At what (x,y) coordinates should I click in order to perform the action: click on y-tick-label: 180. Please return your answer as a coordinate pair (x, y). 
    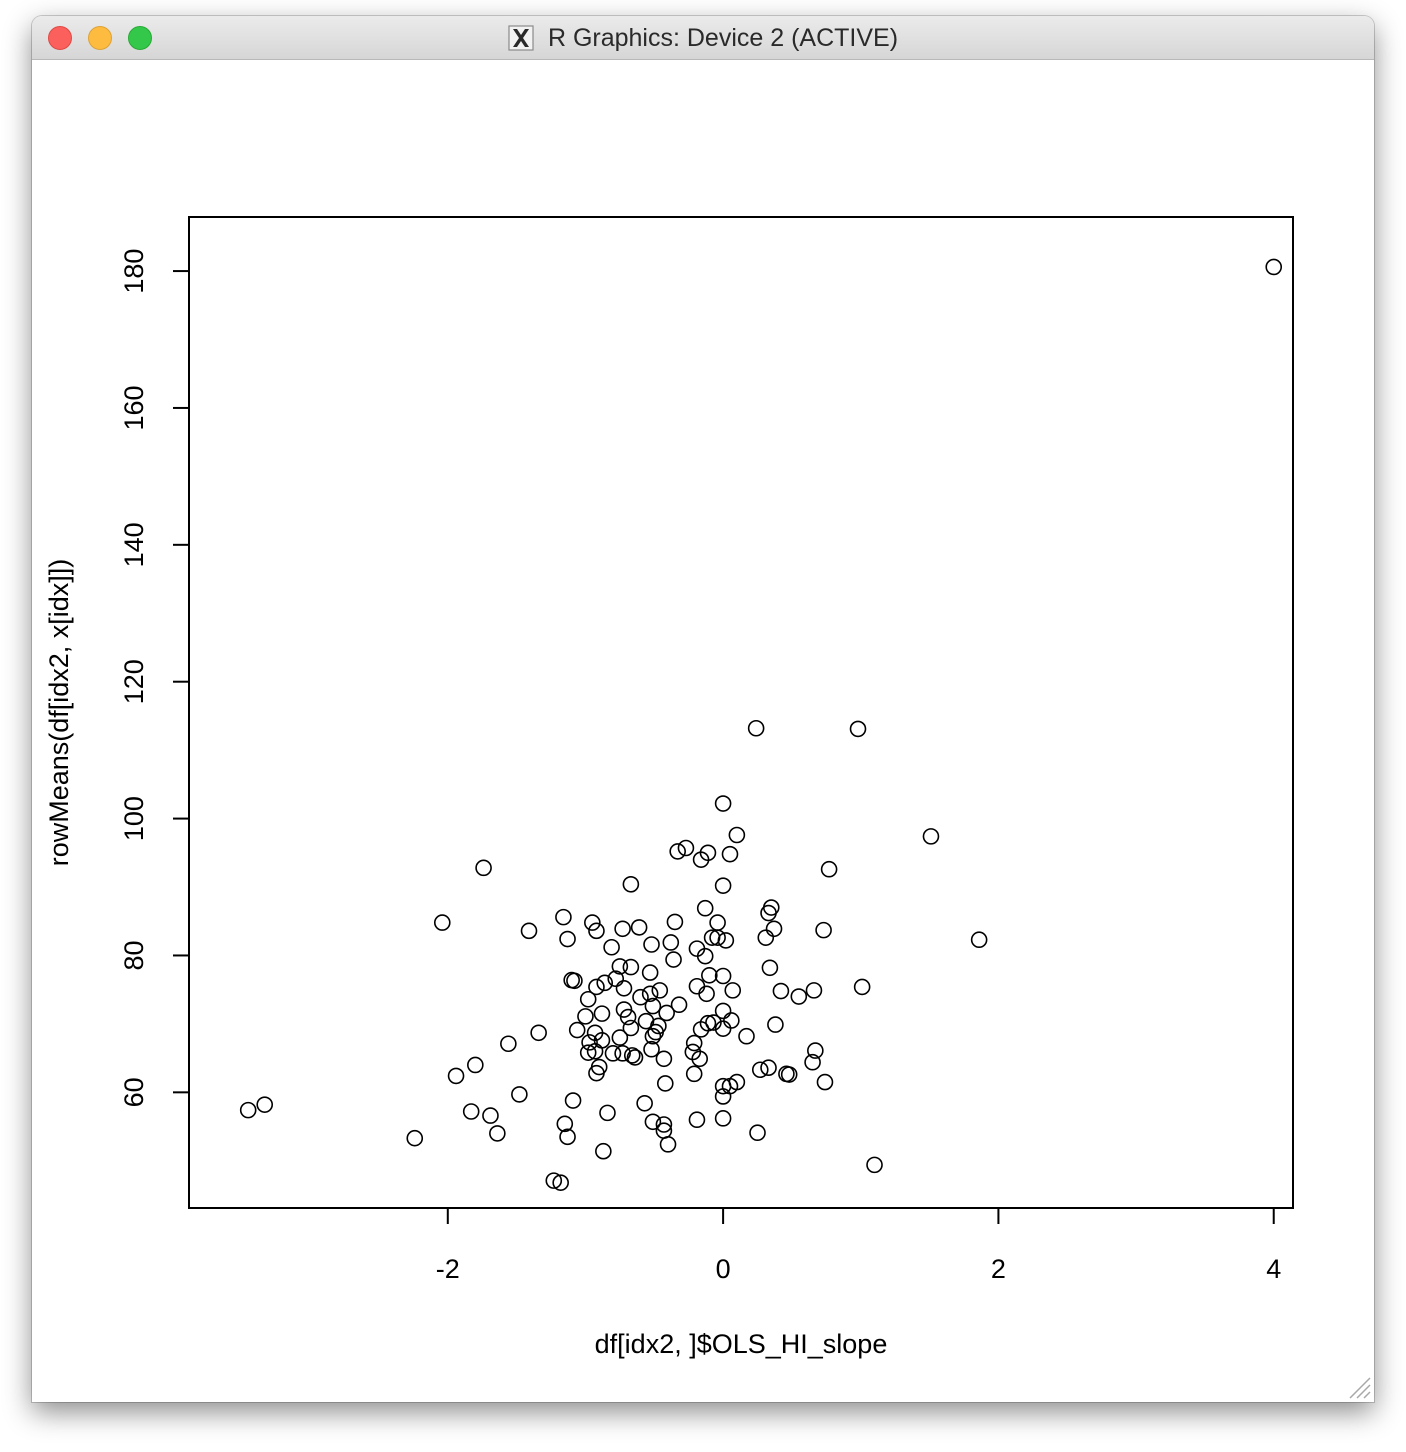
    Looking at the image, I should click on (134, 271).